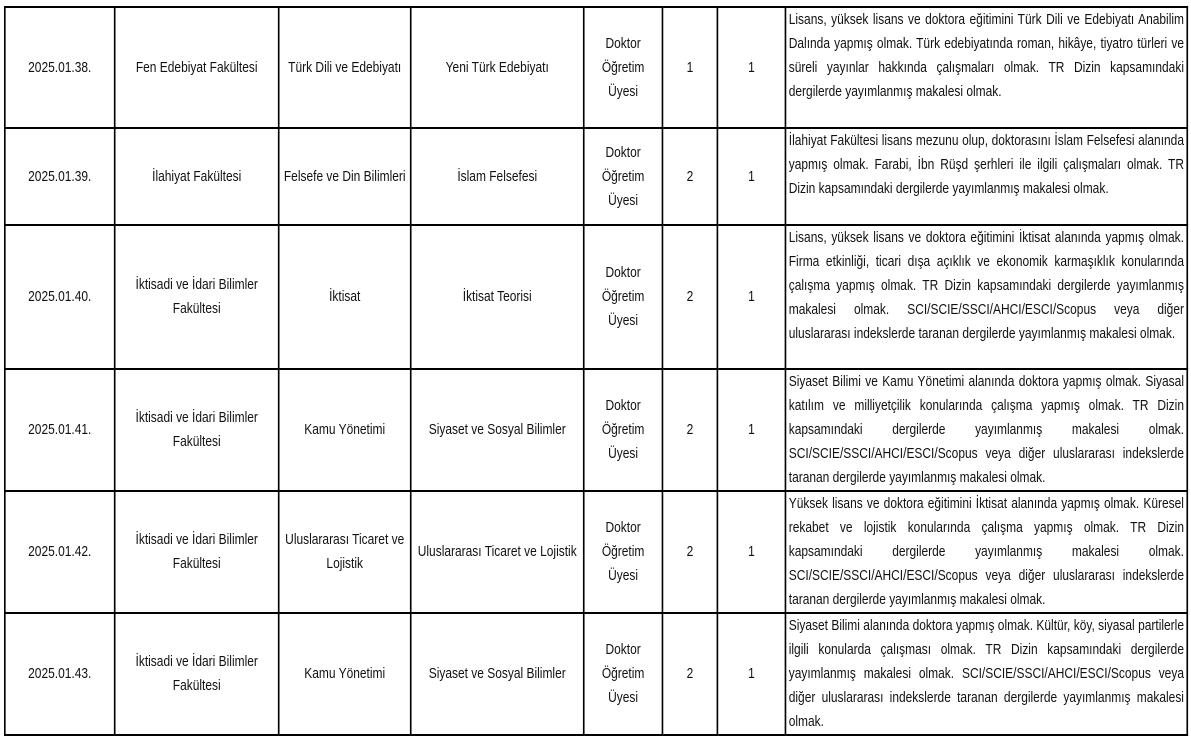 This screenshot has width=1191, height=736. Describe the element at coordinates (196, 67) in the screenshot. I see `faculty-cell: Fen Edebiyat Fakültesi` at that location.